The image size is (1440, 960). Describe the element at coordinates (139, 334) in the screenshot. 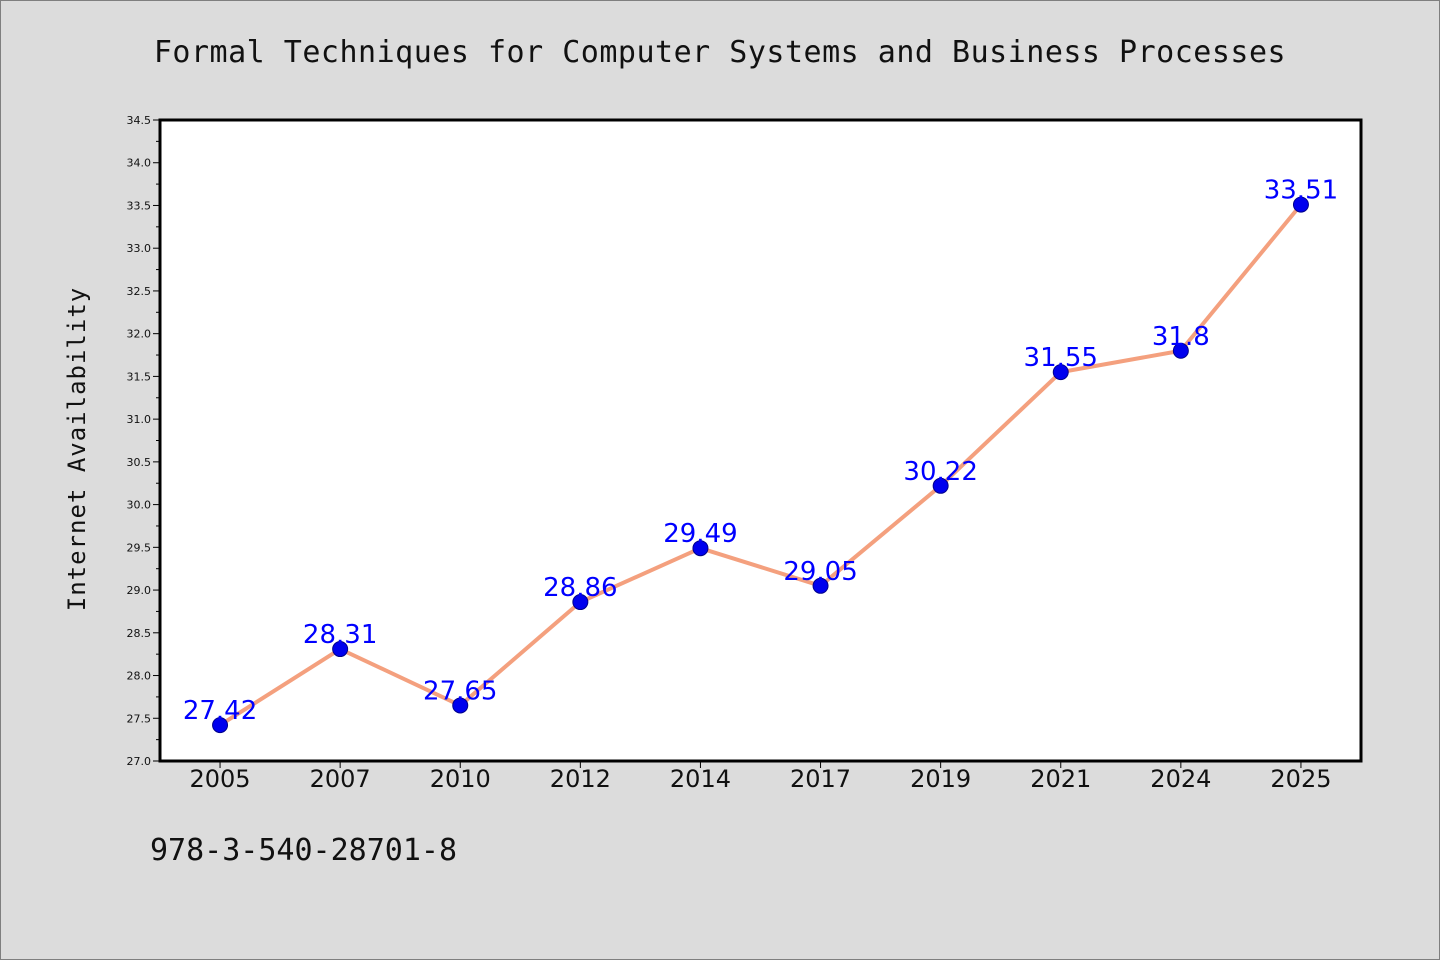

I see `y-tick-label: 32.0` at that location.